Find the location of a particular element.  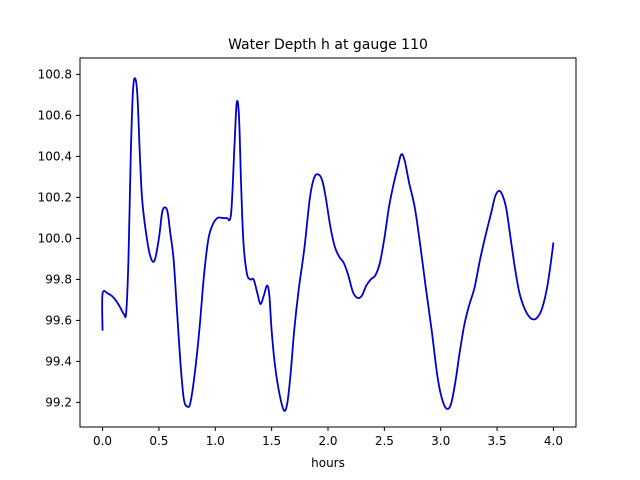

x-tick-label: 3.0 is located at coordinates (440, 441).